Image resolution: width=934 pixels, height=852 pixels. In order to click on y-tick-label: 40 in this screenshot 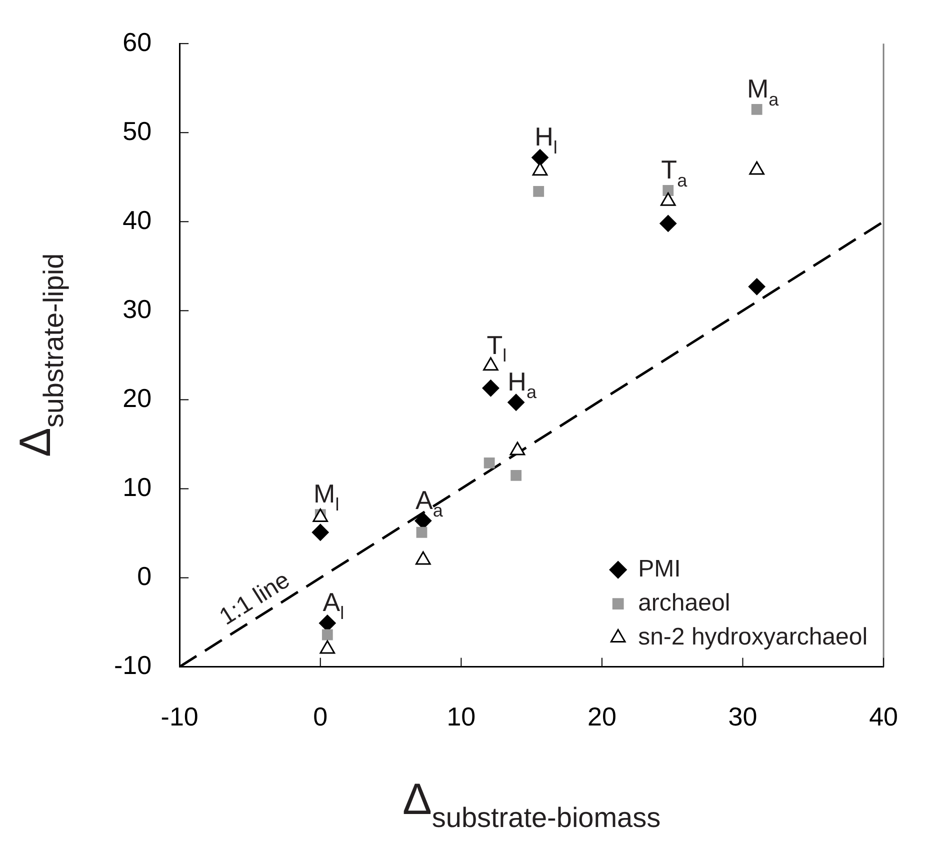, I will do `click(137, 219)`.